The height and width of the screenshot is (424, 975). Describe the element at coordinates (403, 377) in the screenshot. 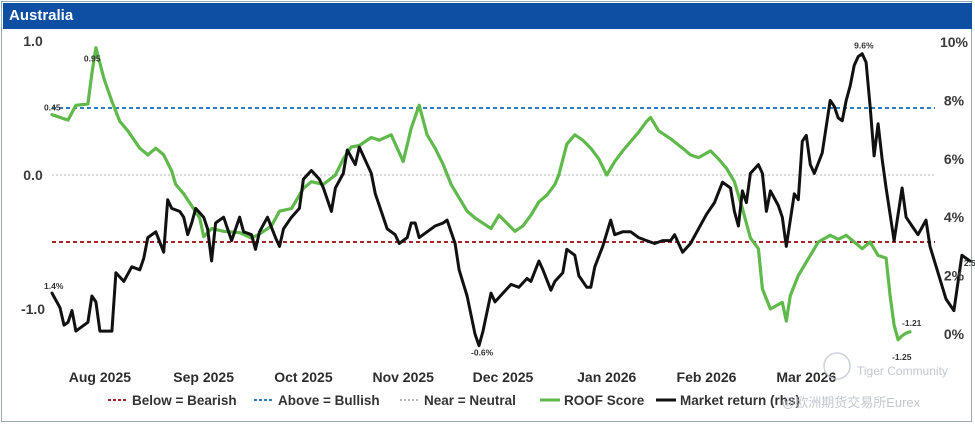

I see `x-tick-label: Nov 2025` at that location.